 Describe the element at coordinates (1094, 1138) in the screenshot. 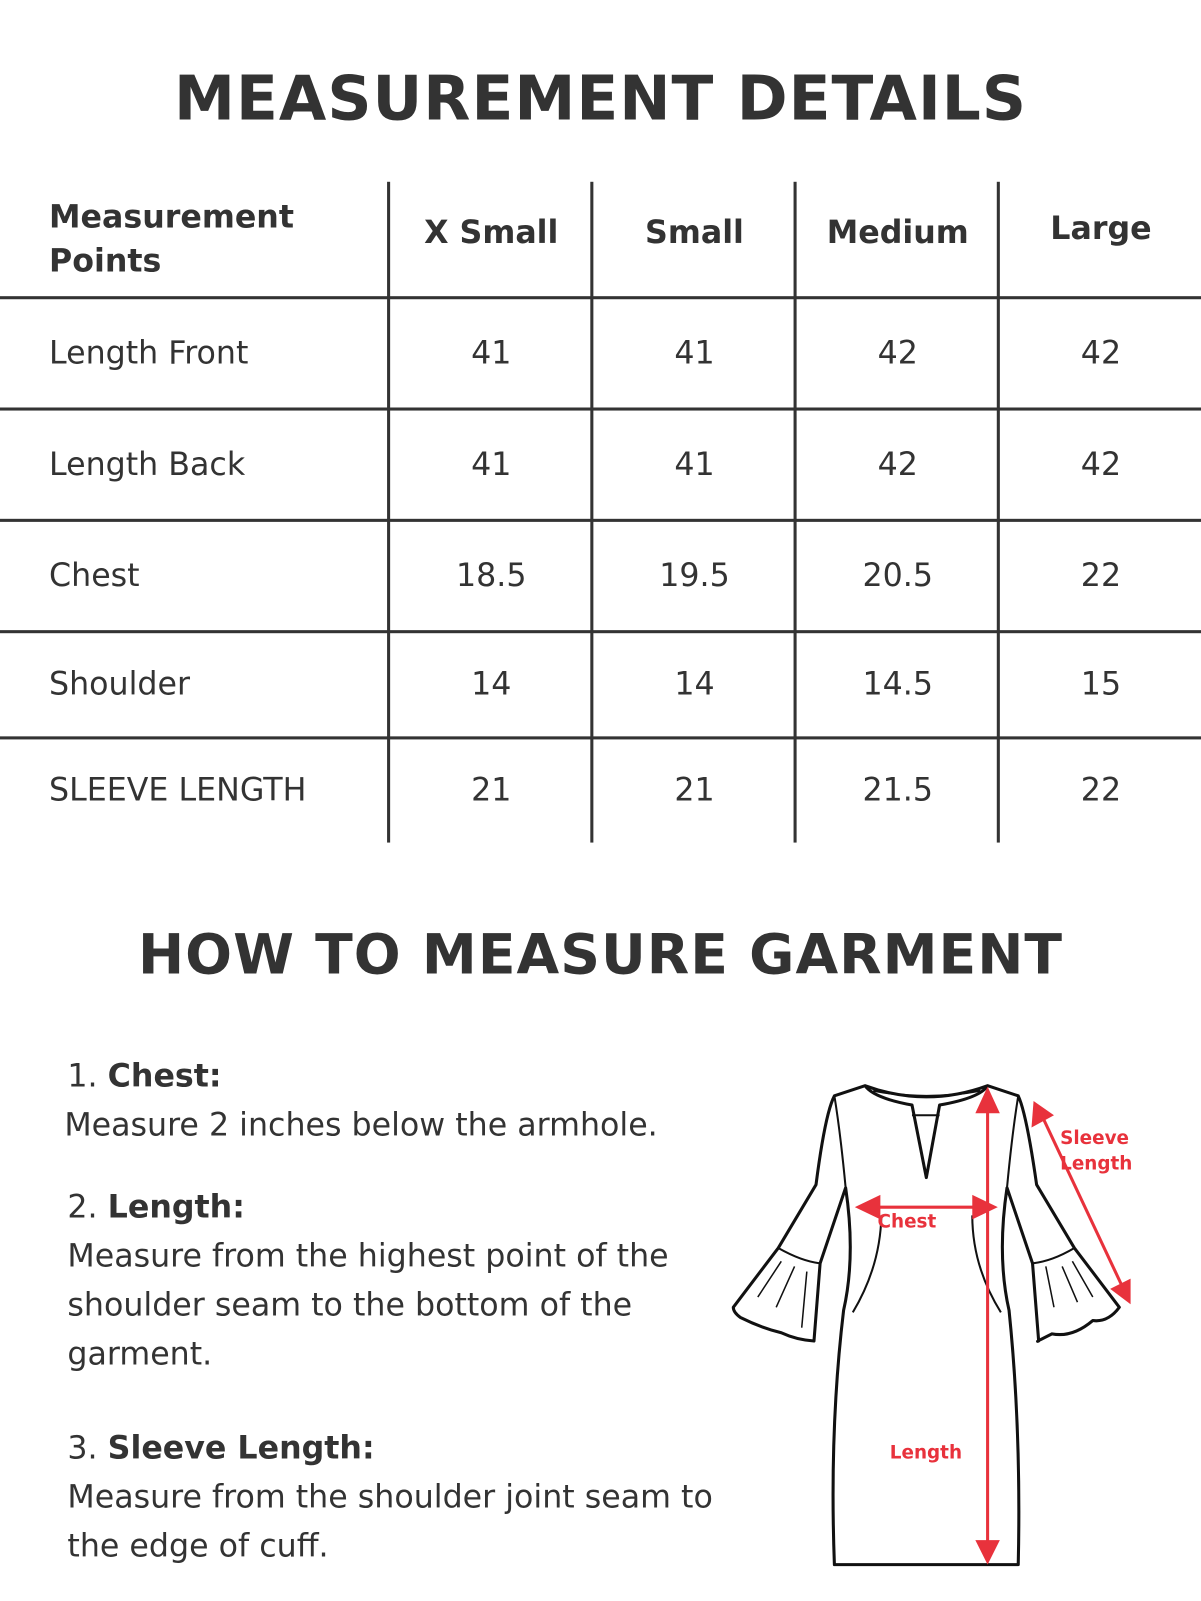

I see `sleeve-label-line1: Sleeve` at that location.